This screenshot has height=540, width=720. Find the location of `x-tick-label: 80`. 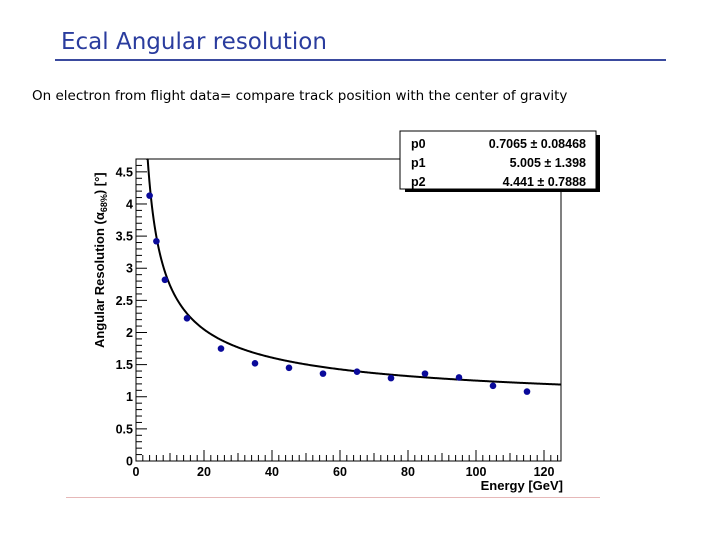

x-tick-label: 80 is located at coordinates (408, 472).